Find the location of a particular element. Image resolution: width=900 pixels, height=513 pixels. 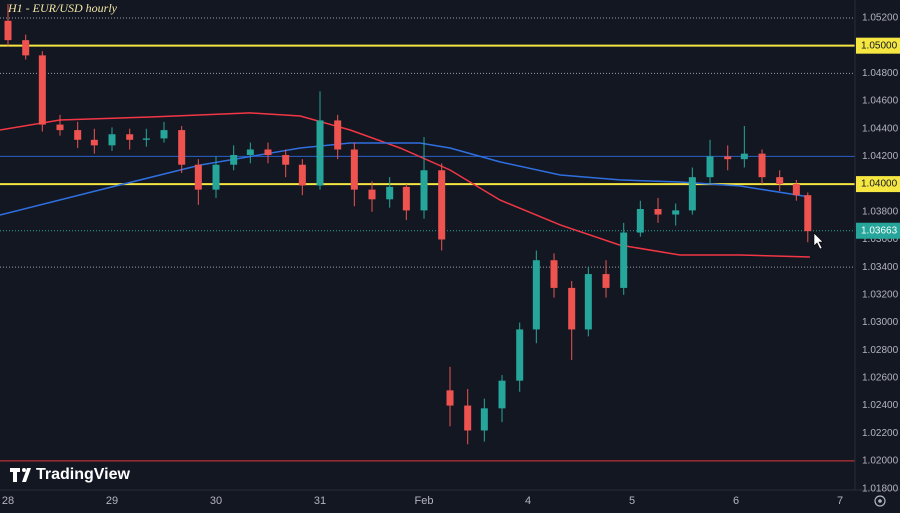

level-tag-label: 1.05000 is located at coordinates (879, 45).